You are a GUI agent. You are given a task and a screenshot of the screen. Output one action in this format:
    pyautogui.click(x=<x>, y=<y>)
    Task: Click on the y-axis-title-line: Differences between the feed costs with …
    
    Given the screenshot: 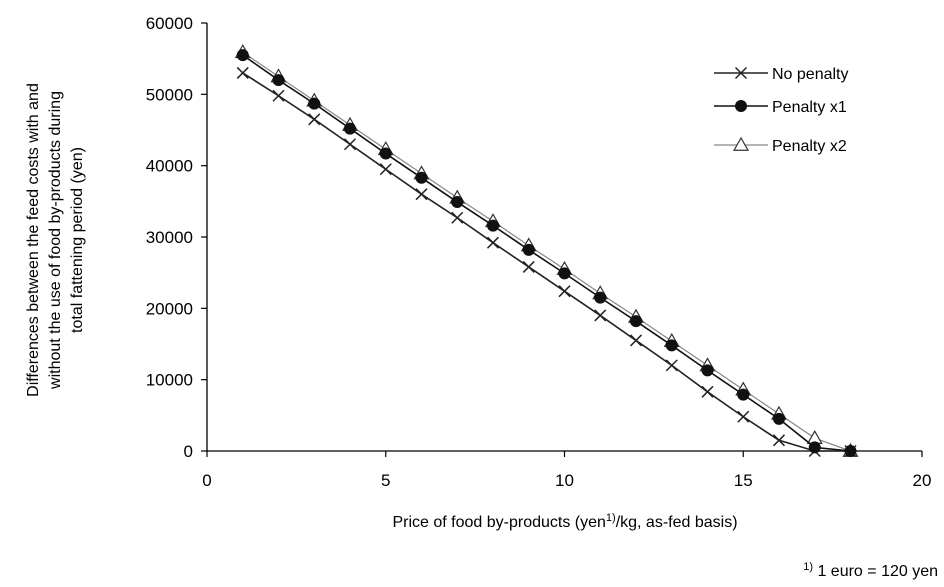 What is the action you would take?
    pyautogui.click(x=33, y=240)
    